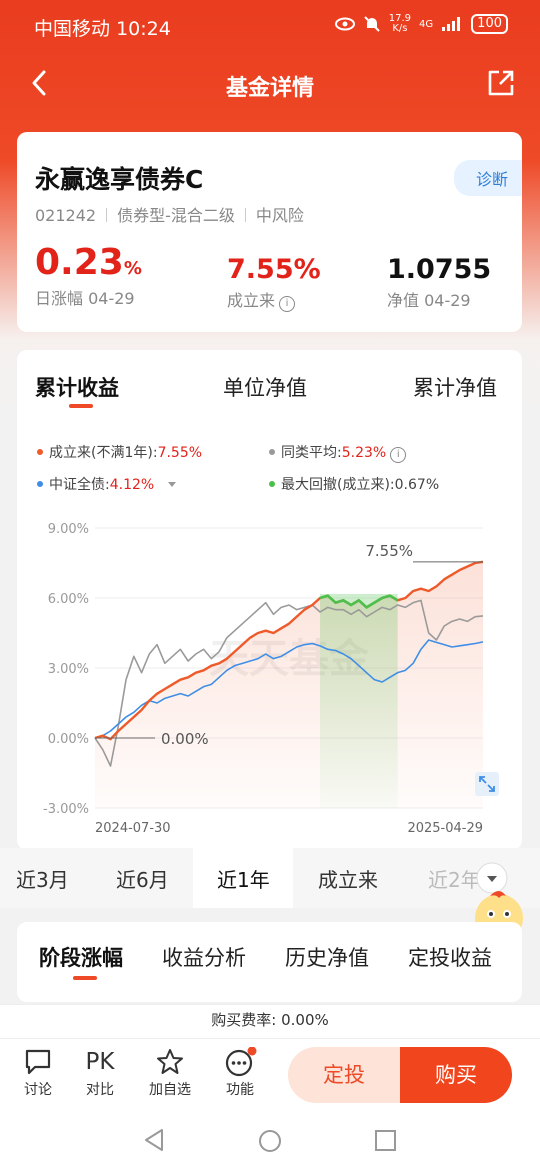 This screenshot has width=540, height=1170. Describe the element at coordinates (170, 1061) in the screenshot. I see `star-icon` at that location.